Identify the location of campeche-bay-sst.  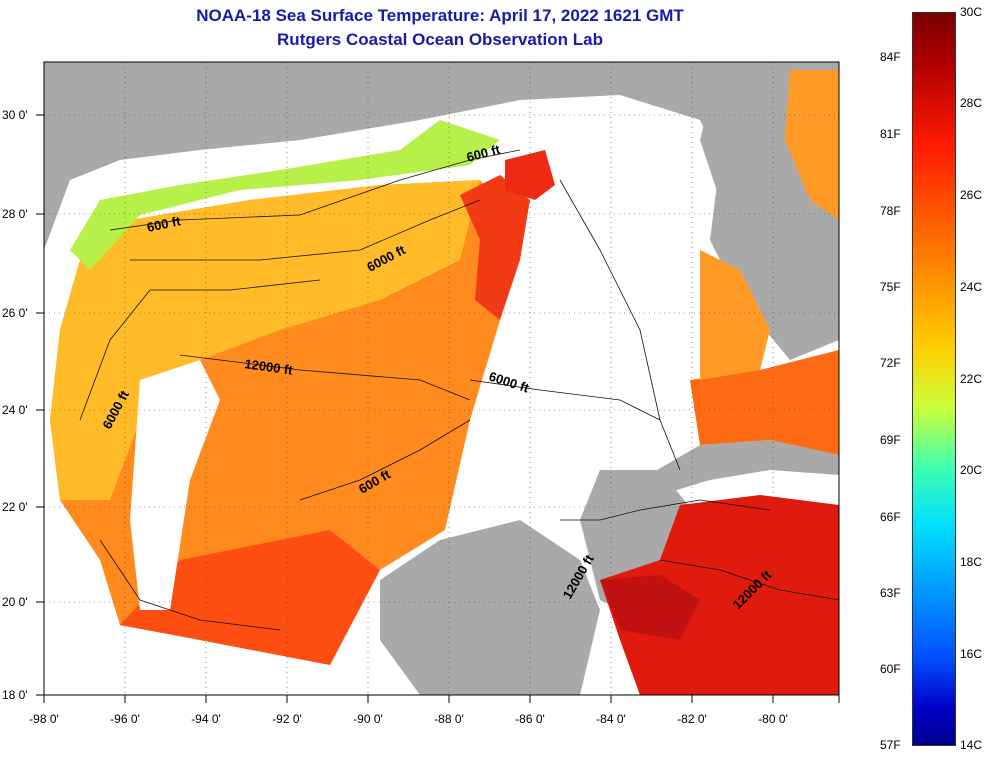
(250, 597).